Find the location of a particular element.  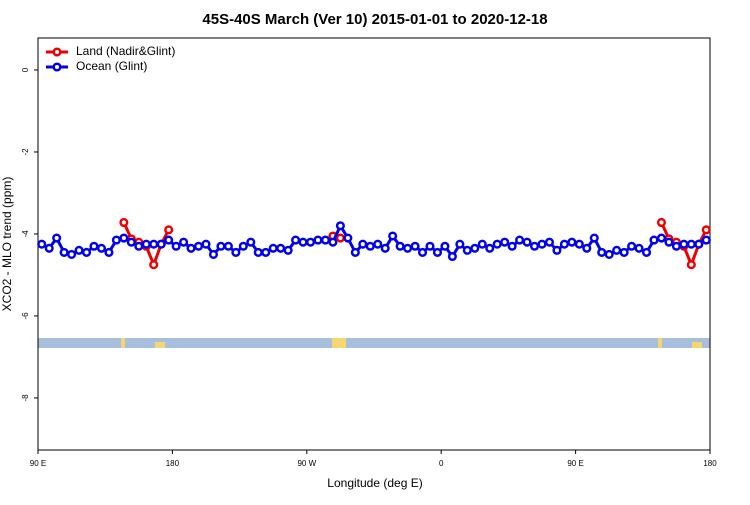

ocean-strip is located at coordinates (374, 343).